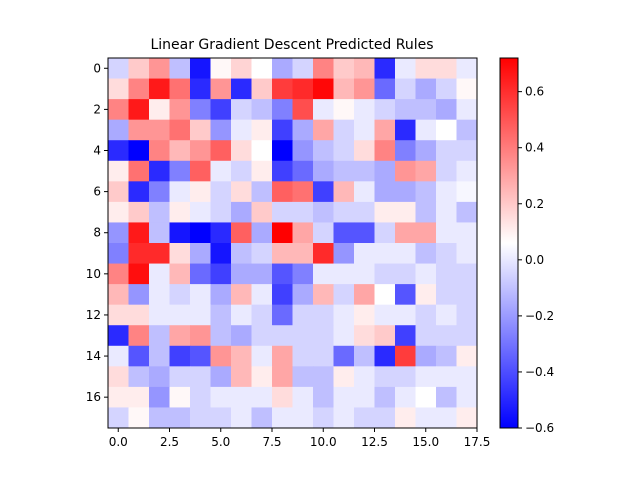 The image size is (640, 480). I want to click on colorbar-axis: 0.6 0.4 0.2 0.0 −0.2 −0.4 −0.6, so click(536, 260).